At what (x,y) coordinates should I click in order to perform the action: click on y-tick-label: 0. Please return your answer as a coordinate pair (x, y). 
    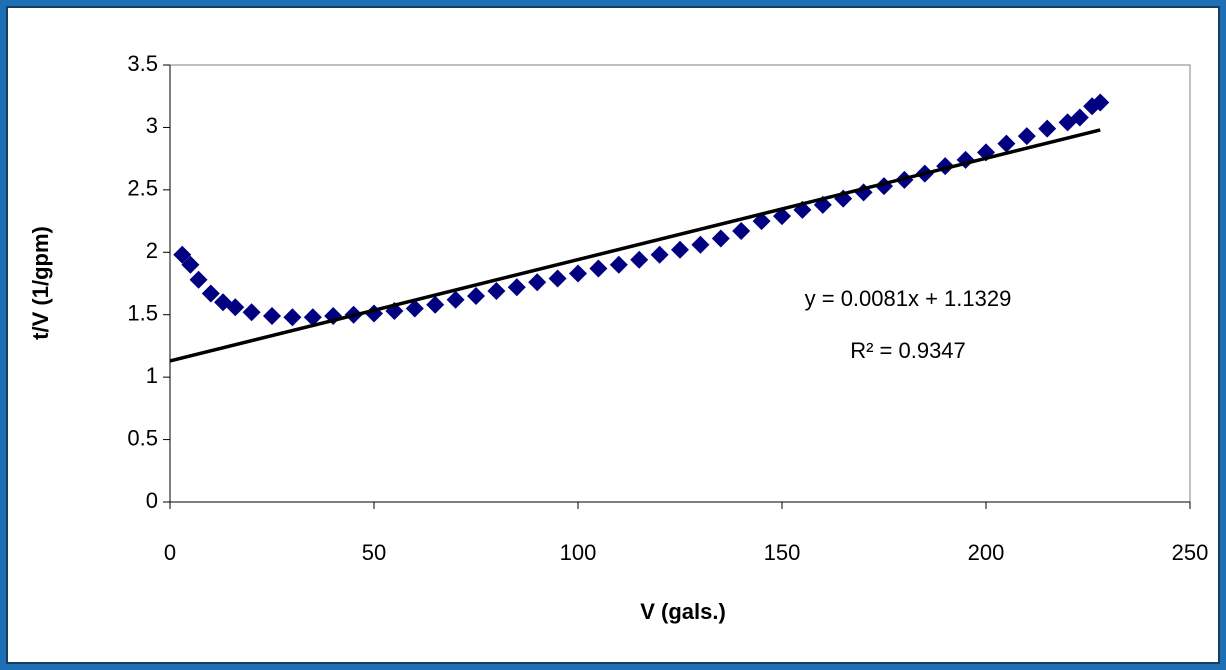
    Looking at the image, I should click on (152, 500).